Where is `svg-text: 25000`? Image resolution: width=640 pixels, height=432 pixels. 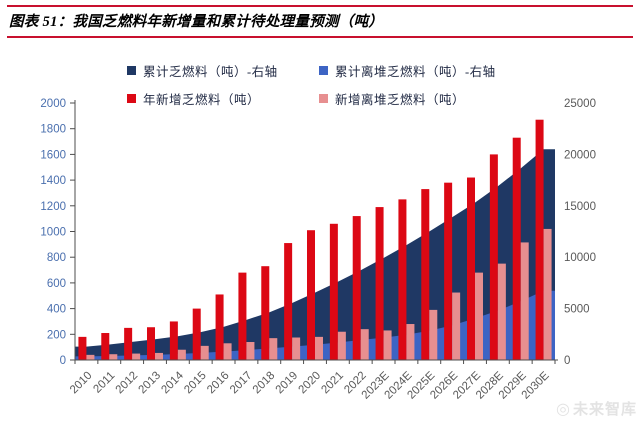
svg-text: 25000 is located at coordinates (580, 104).